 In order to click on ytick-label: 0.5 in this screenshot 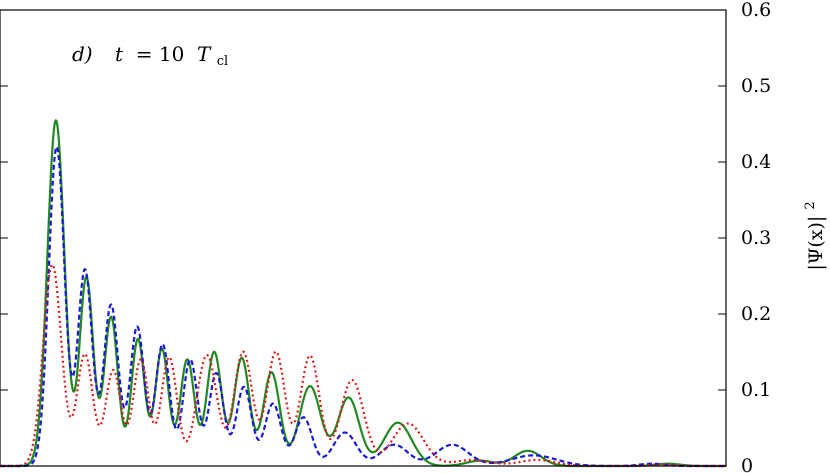, I will do `click(756, 86)`.